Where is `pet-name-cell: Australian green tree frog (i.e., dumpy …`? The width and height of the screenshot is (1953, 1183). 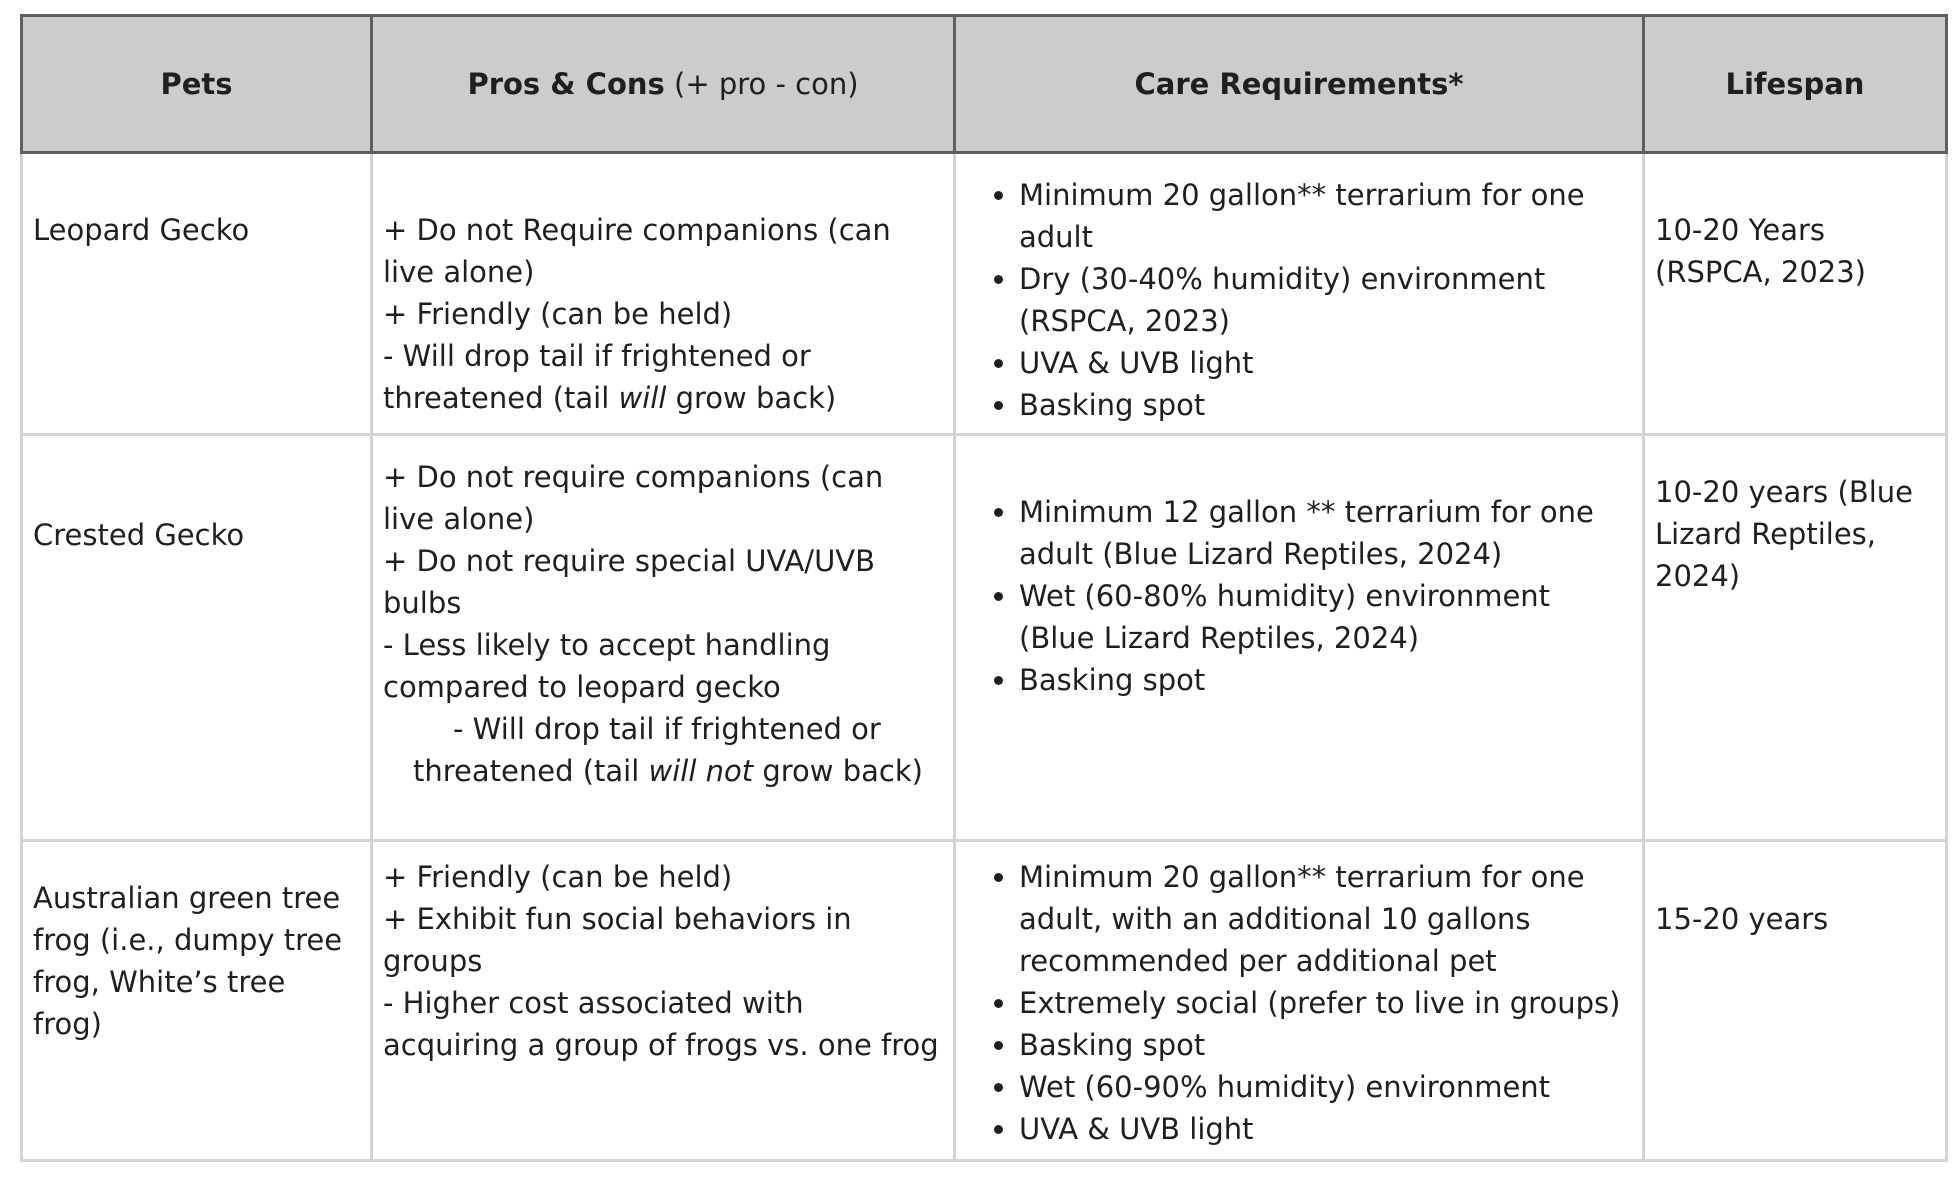 pet-name-cell: Australian green tree frog (i.e., dumpy … is located at coordinates (196, 1000).